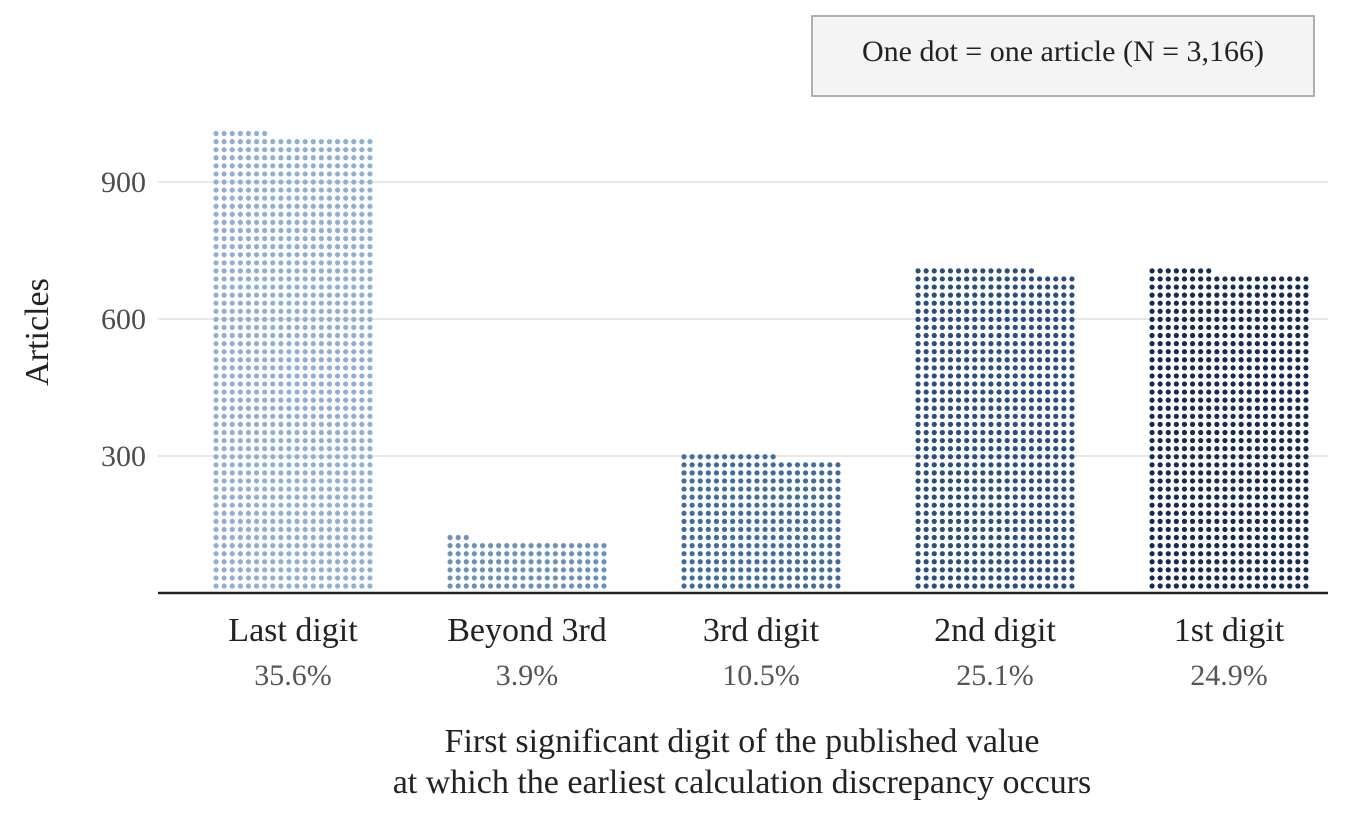 Image resolution: width=1351 pixels, height=828 pixels. I want to click on legend-note-box, so click(1063, 56).